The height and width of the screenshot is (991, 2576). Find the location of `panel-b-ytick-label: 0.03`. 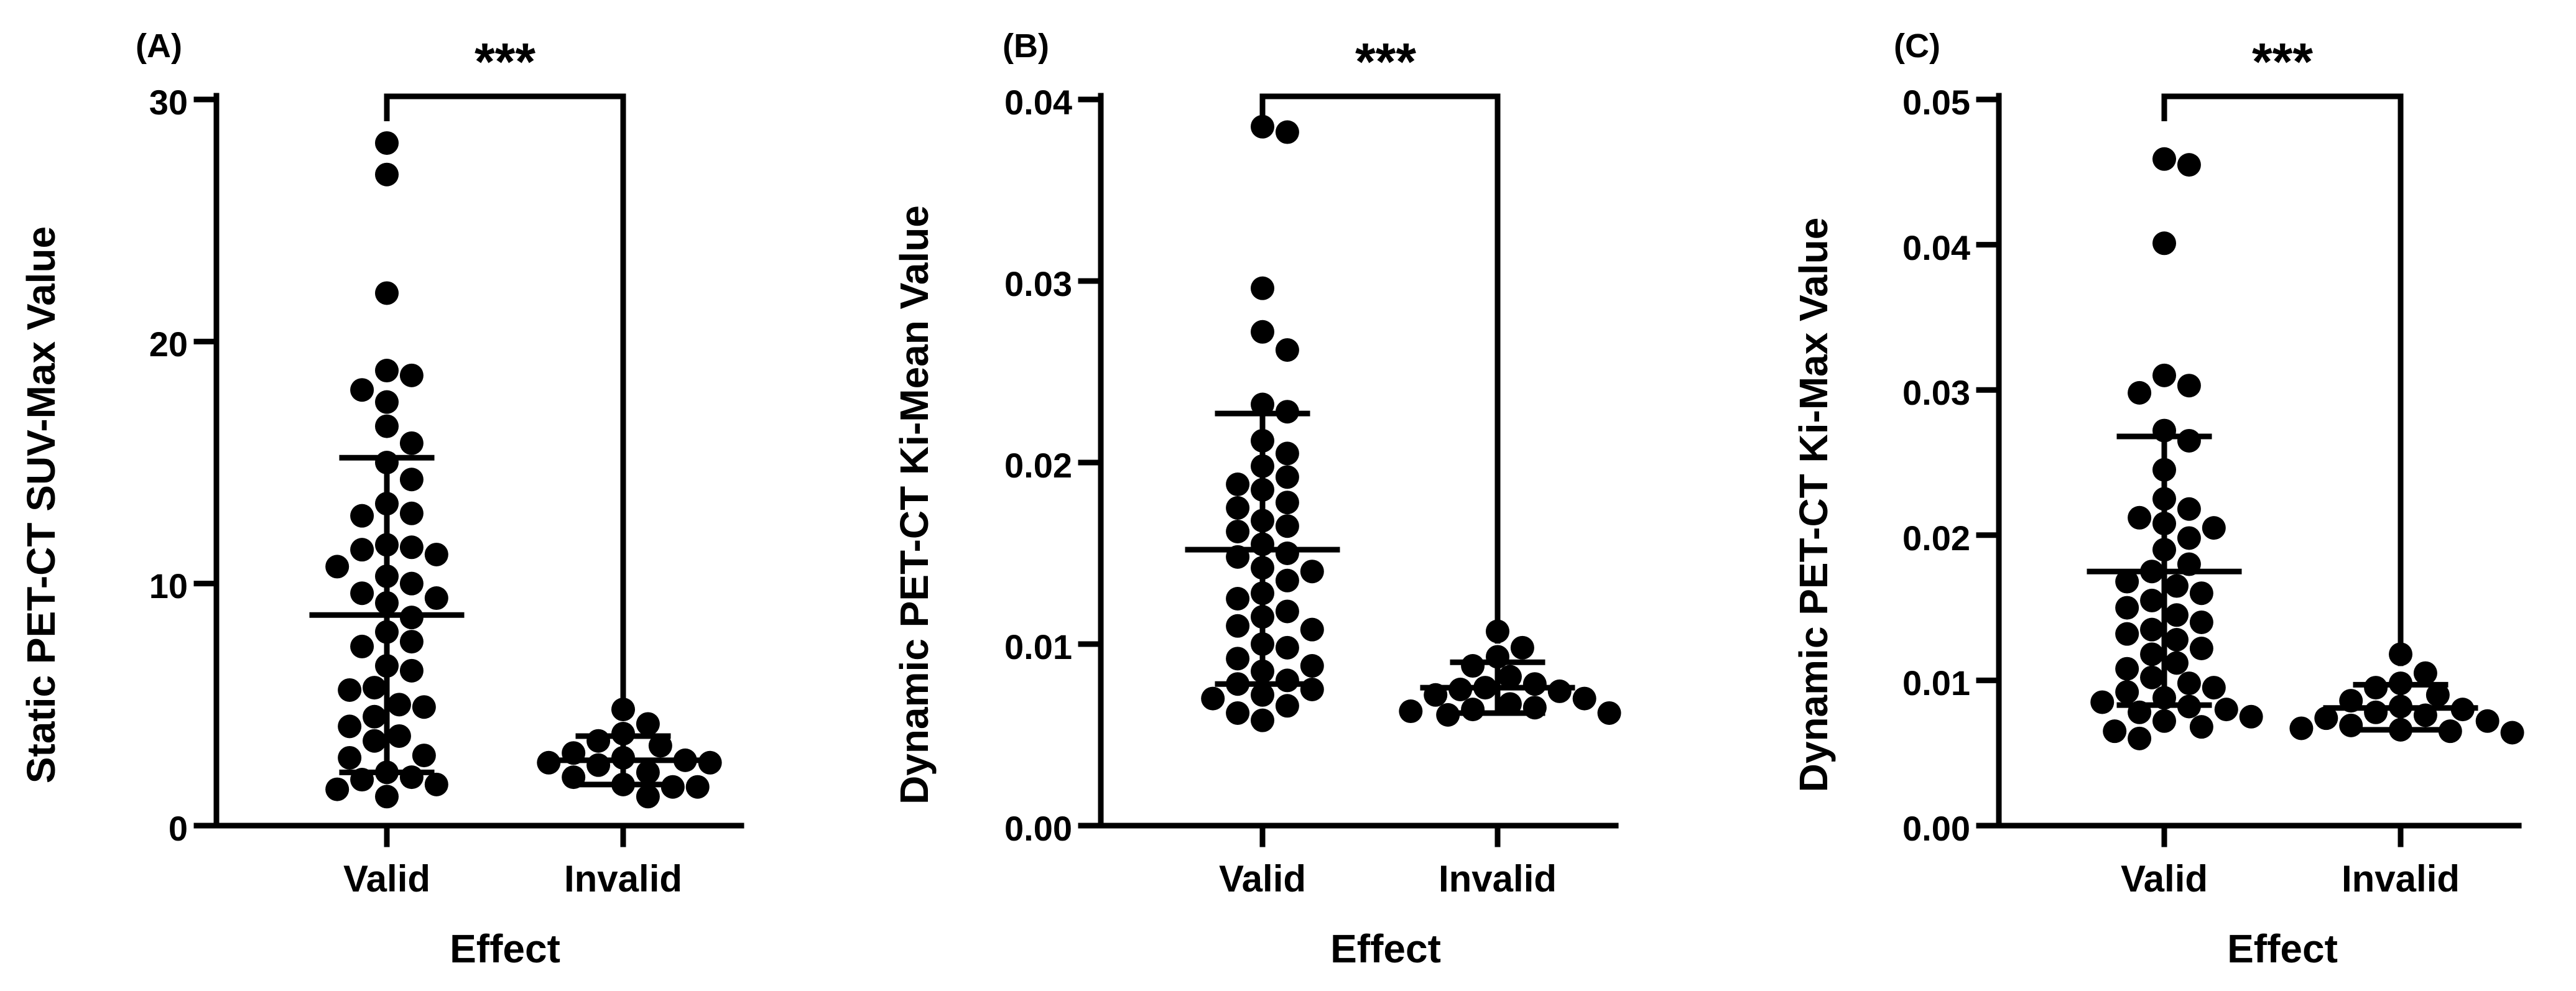

panel-b-ytick-label: 0.03 is located at coordinates (1038, 283).